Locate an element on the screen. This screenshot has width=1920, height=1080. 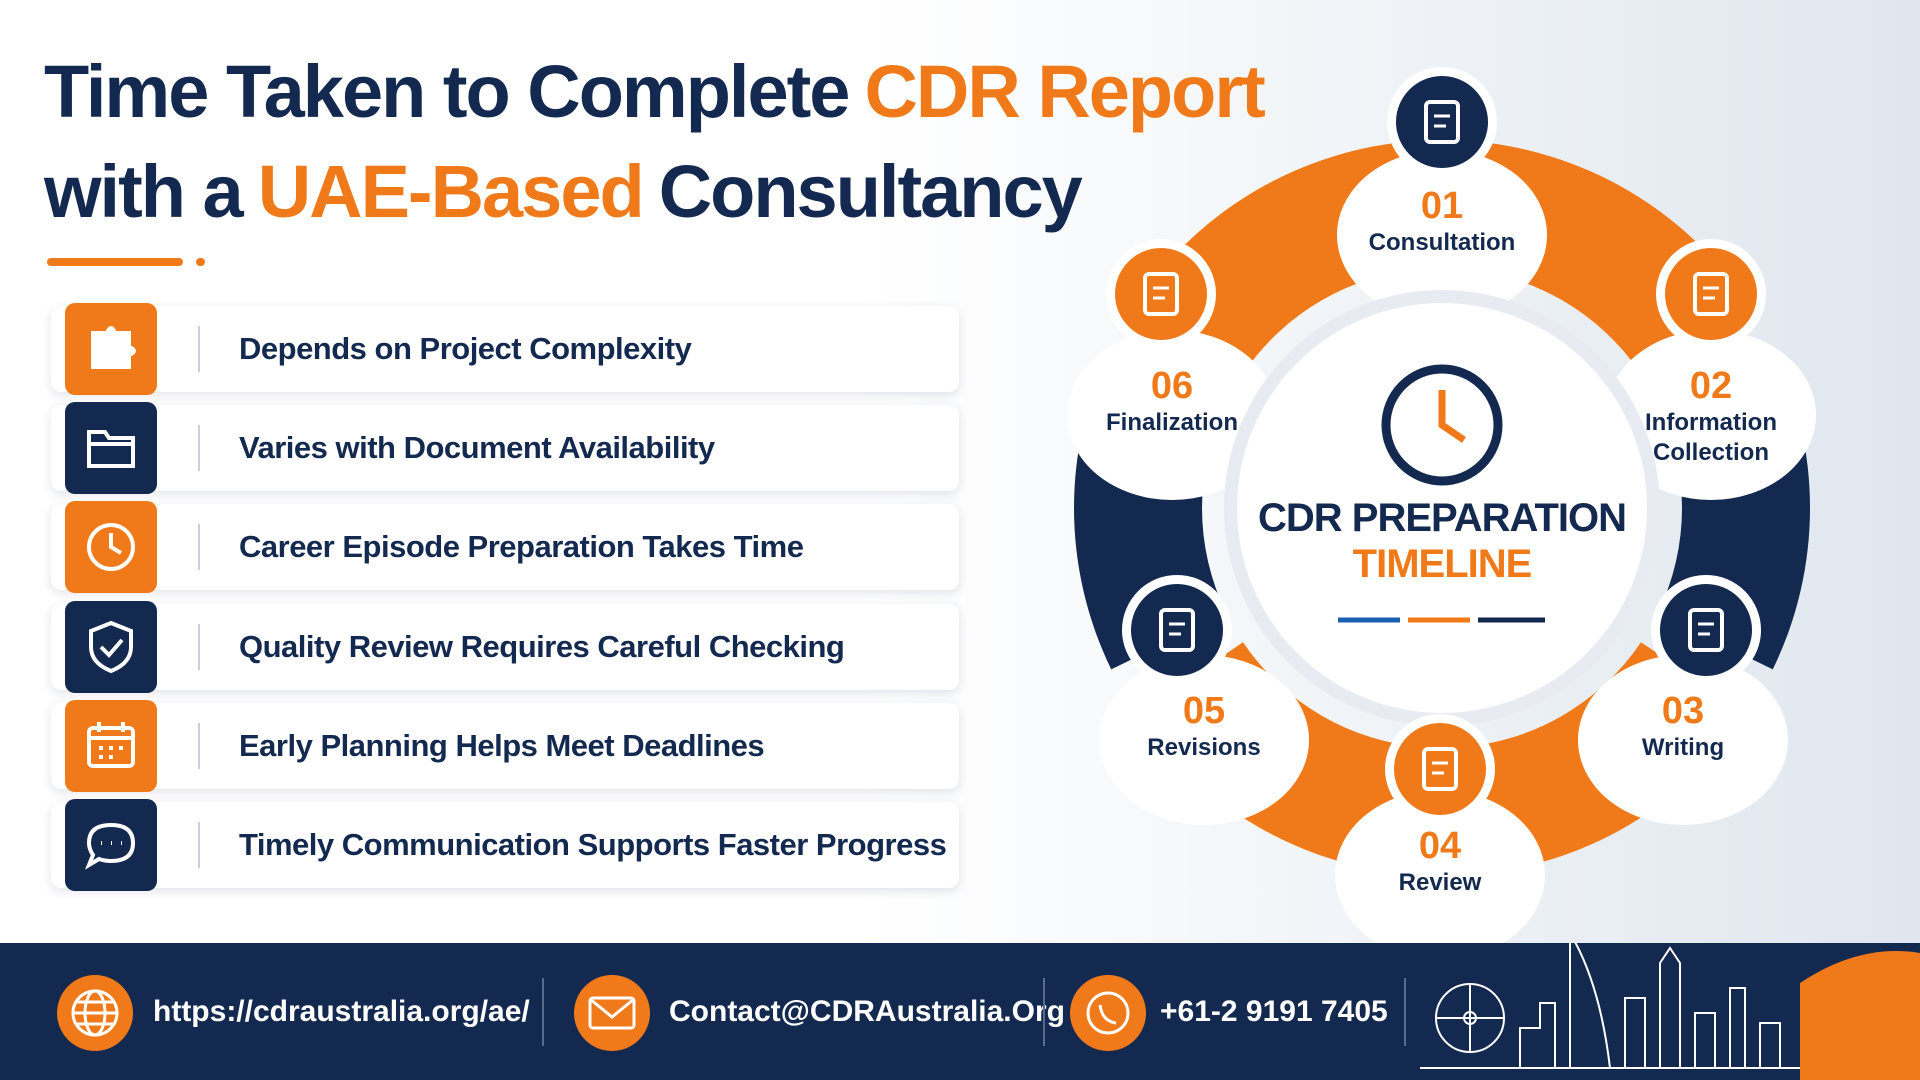
factor-text: Career Episode Preparation Takes Time is located at coordinates (521, 547).